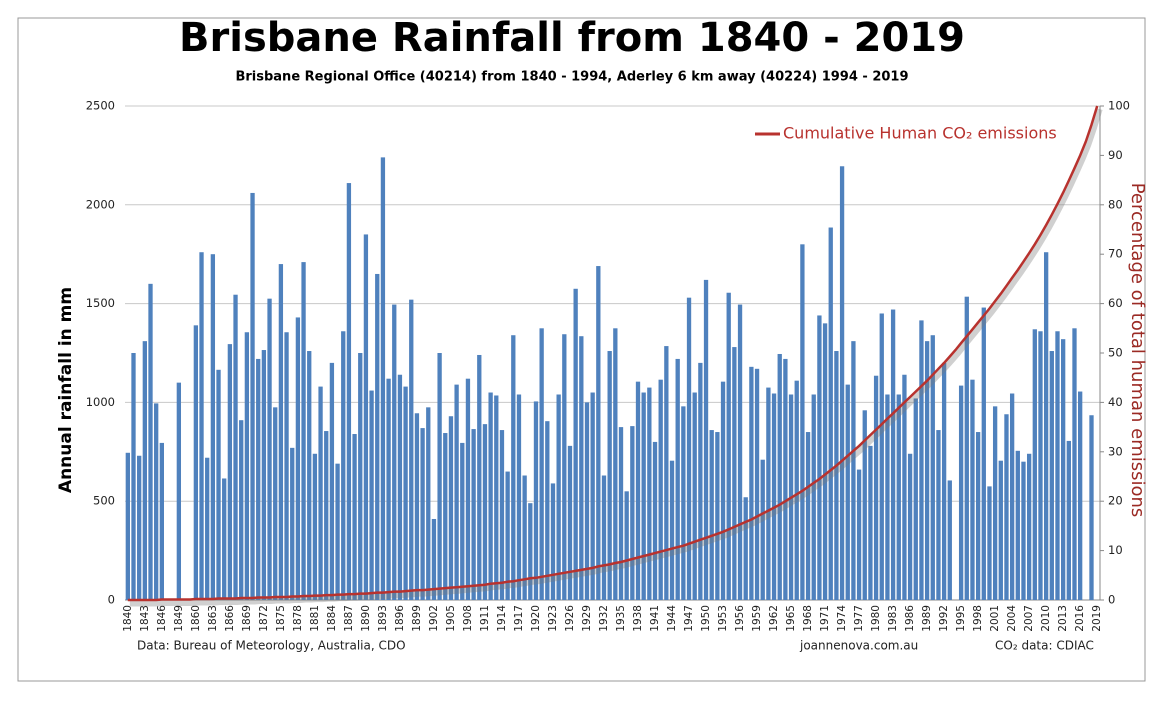 The image size is (1162, 701). I want to click on x-tick-label: 1941, so click(655, 618).